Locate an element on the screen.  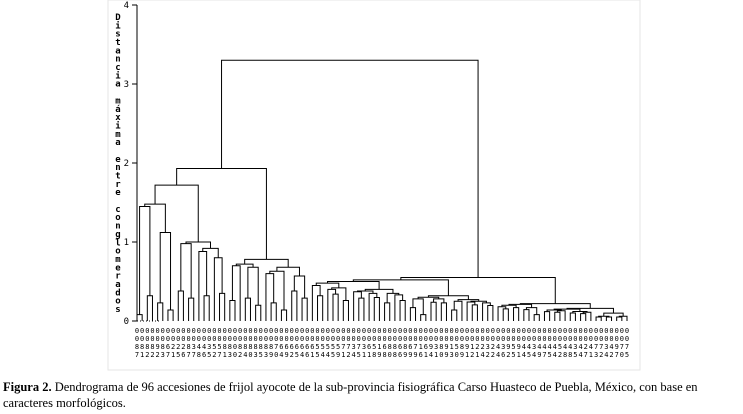
y-axis-label-char: g is located at coordinates (117, 235).